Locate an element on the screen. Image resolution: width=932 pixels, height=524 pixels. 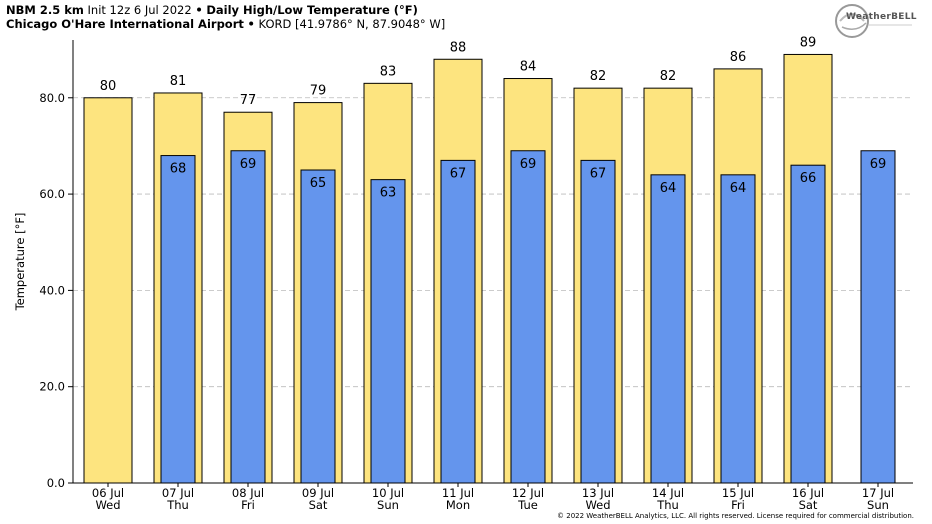
x-tick-label-date: 17 Jul is located at coordinates (878, 493).